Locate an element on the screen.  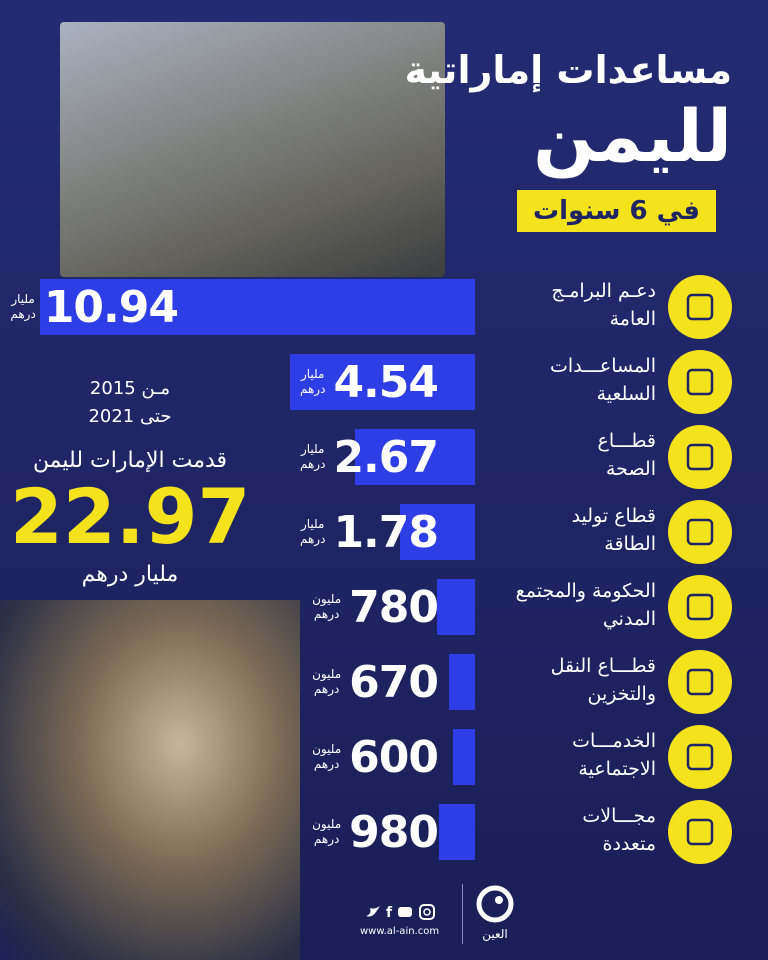
value-block: مليون درهم 980 is located at coordinates (375, 832).